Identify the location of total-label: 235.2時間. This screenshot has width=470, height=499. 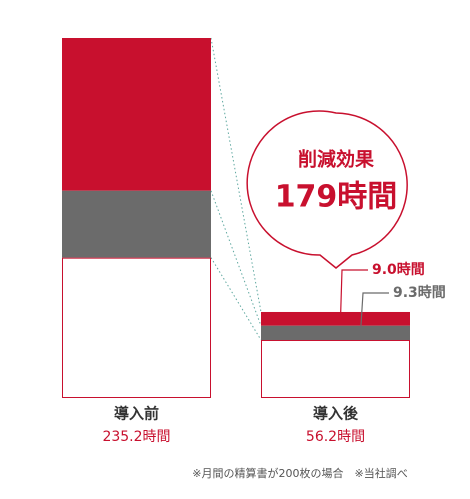
(136, 437).